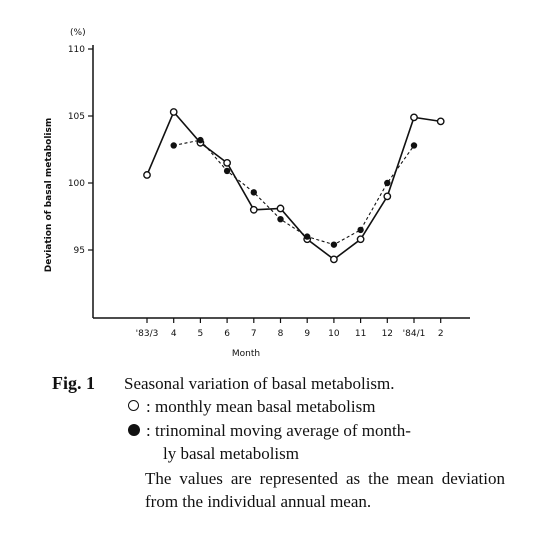 The width and height of the screenshot is (546, 544). What do you see at coordinates (78, 33) in the screenshot?
I see `y-unit-label: (%)` at bounding box center [78, 33].